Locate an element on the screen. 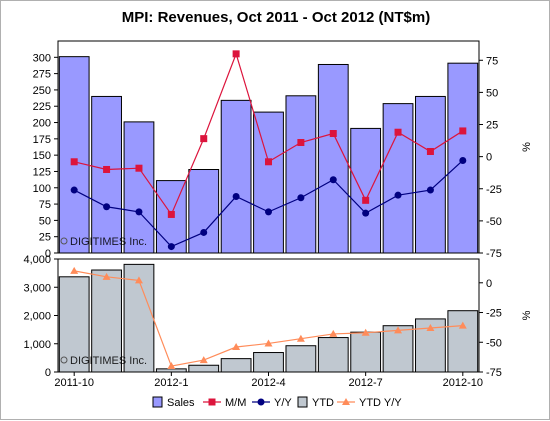 Image resolution: width=550 pixels, height=421 pixels. x-tick-label: 2012-1 is located at coordinates (171, 383).